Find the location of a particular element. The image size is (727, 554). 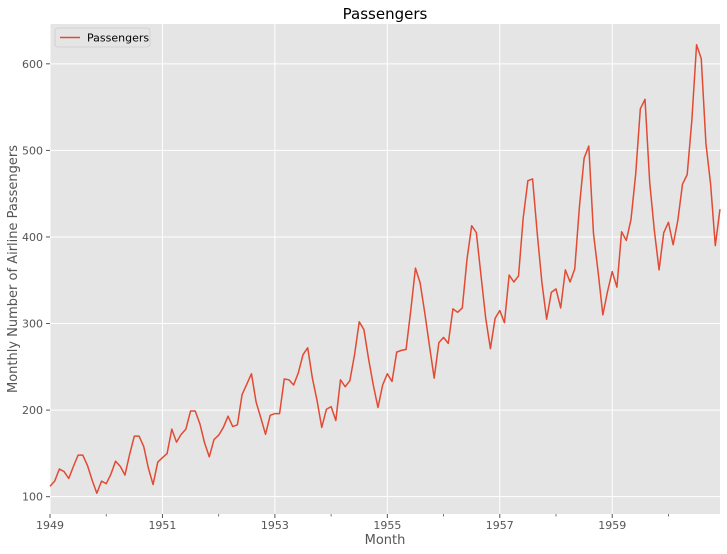

y-axis-label: Monthly Number of Airline Passengers is located at coordinates (13, 269).